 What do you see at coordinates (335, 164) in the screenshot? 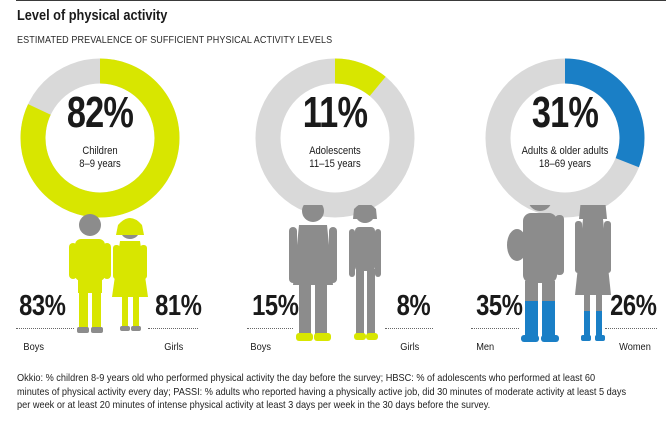
I see `group-age: 11–15 years` at bounding box center [335, 164].